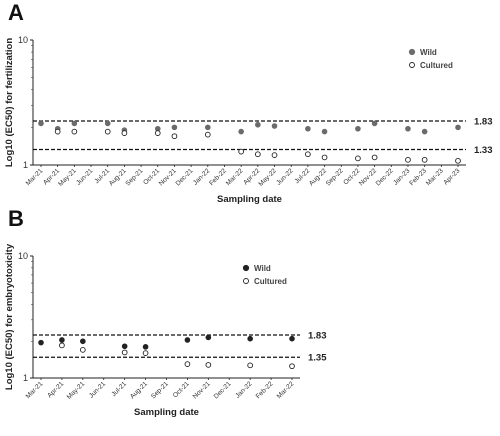 Image resolution: width=500 pixels, height=436 pixels. Describe the element at coordinates (318, 177) in the screenshot. I see `x-tick-label: Aug-22` at that location.